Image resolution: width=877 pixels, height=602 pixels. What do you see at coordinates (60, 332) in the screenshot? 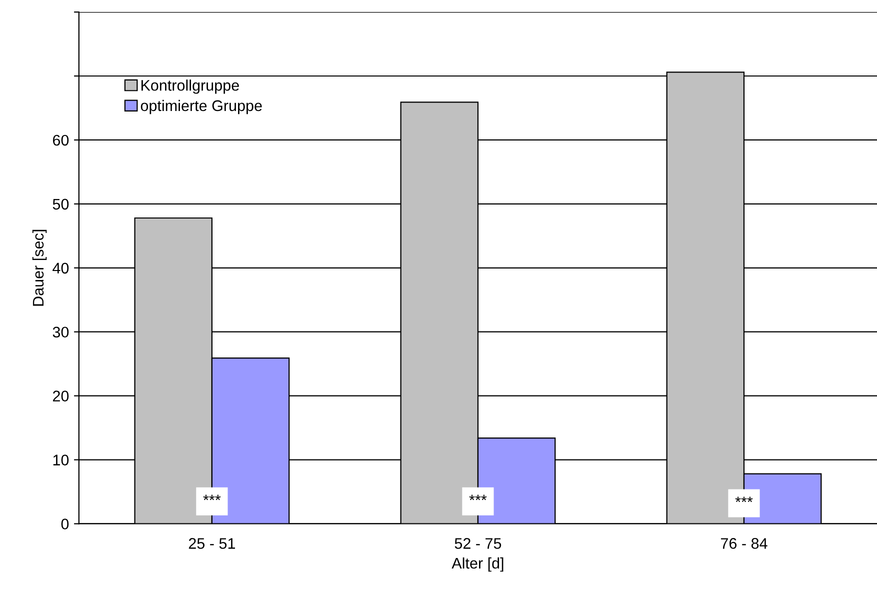
I see `y-tick-label: 30` at bounding box center [60, 332].